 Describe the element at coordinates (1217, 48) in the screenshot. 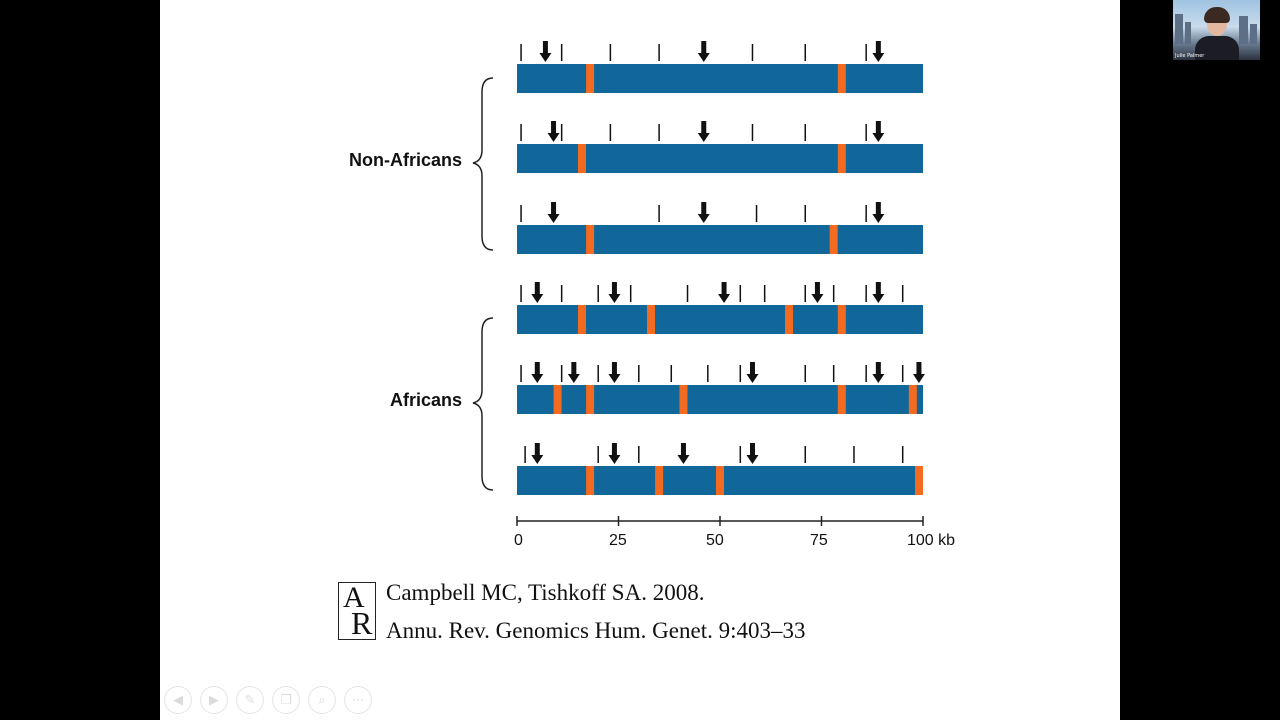

I see `presenter-body` at that location.